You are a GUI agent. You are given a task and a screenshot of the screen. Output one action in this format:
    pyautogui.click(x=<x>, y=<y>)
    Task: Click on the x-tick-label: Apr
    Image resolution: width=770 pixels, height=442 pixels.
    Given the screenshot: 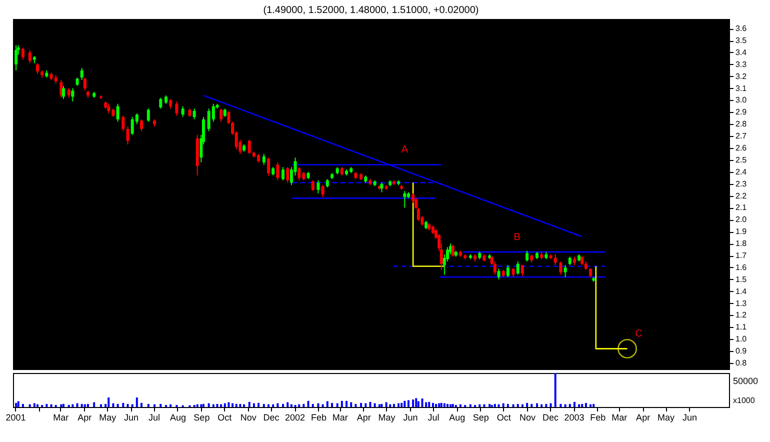 What is the action you would take?
    pyautogui.click(x=85, y=417)
    